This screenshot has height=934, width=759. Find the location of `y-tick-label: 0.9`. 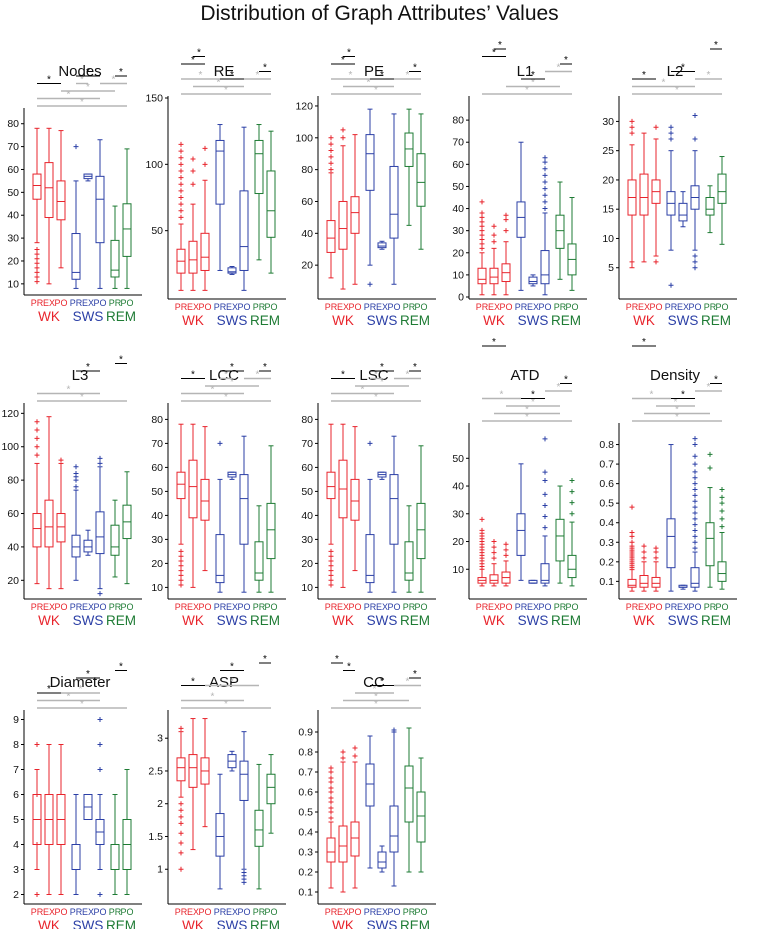

y-tick-label: 0.9 is located at coordinates (305, 733).